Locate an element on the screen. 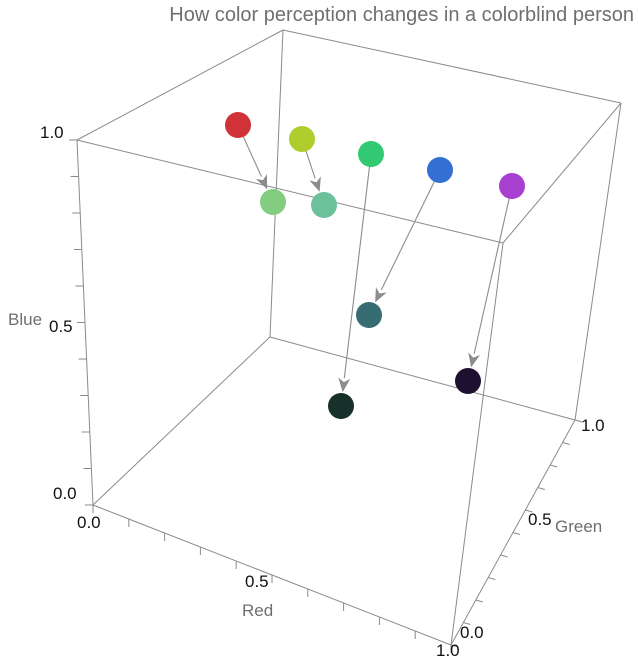 This screenshot has height=666, width=638. x-tick-label: 0.0 is located at coordinates (89, 522).